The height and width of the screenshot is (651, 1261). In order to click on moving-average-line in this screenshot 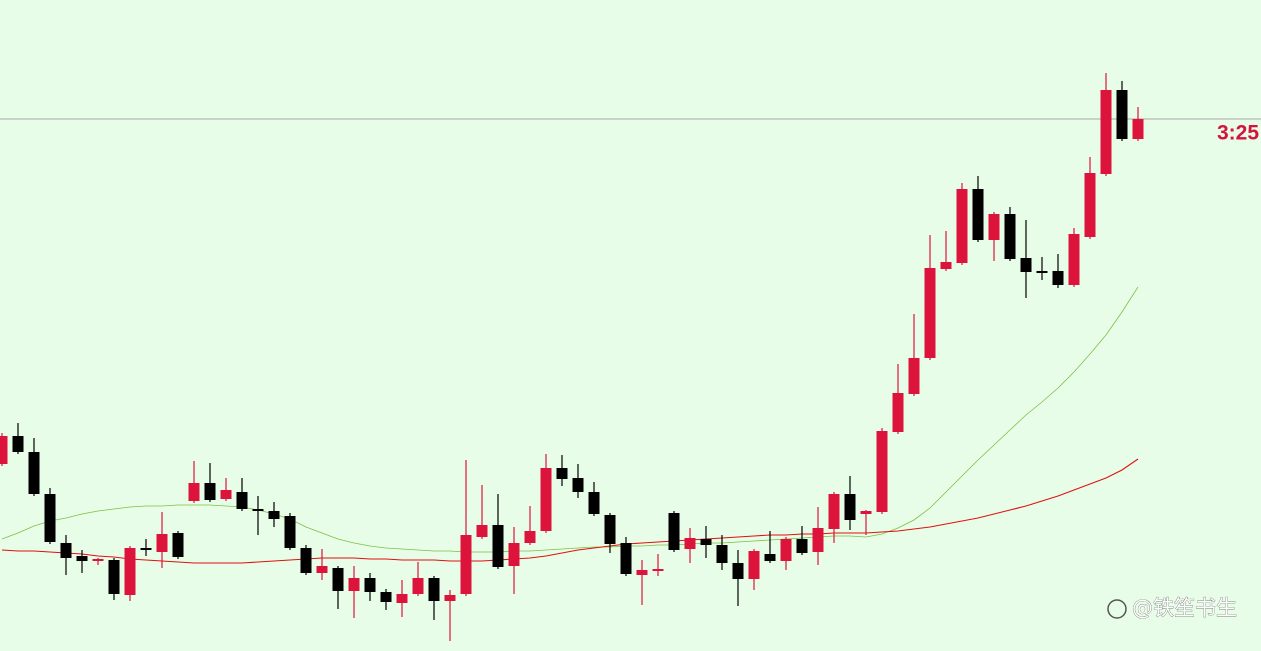, I will do `click(570, 511)`.